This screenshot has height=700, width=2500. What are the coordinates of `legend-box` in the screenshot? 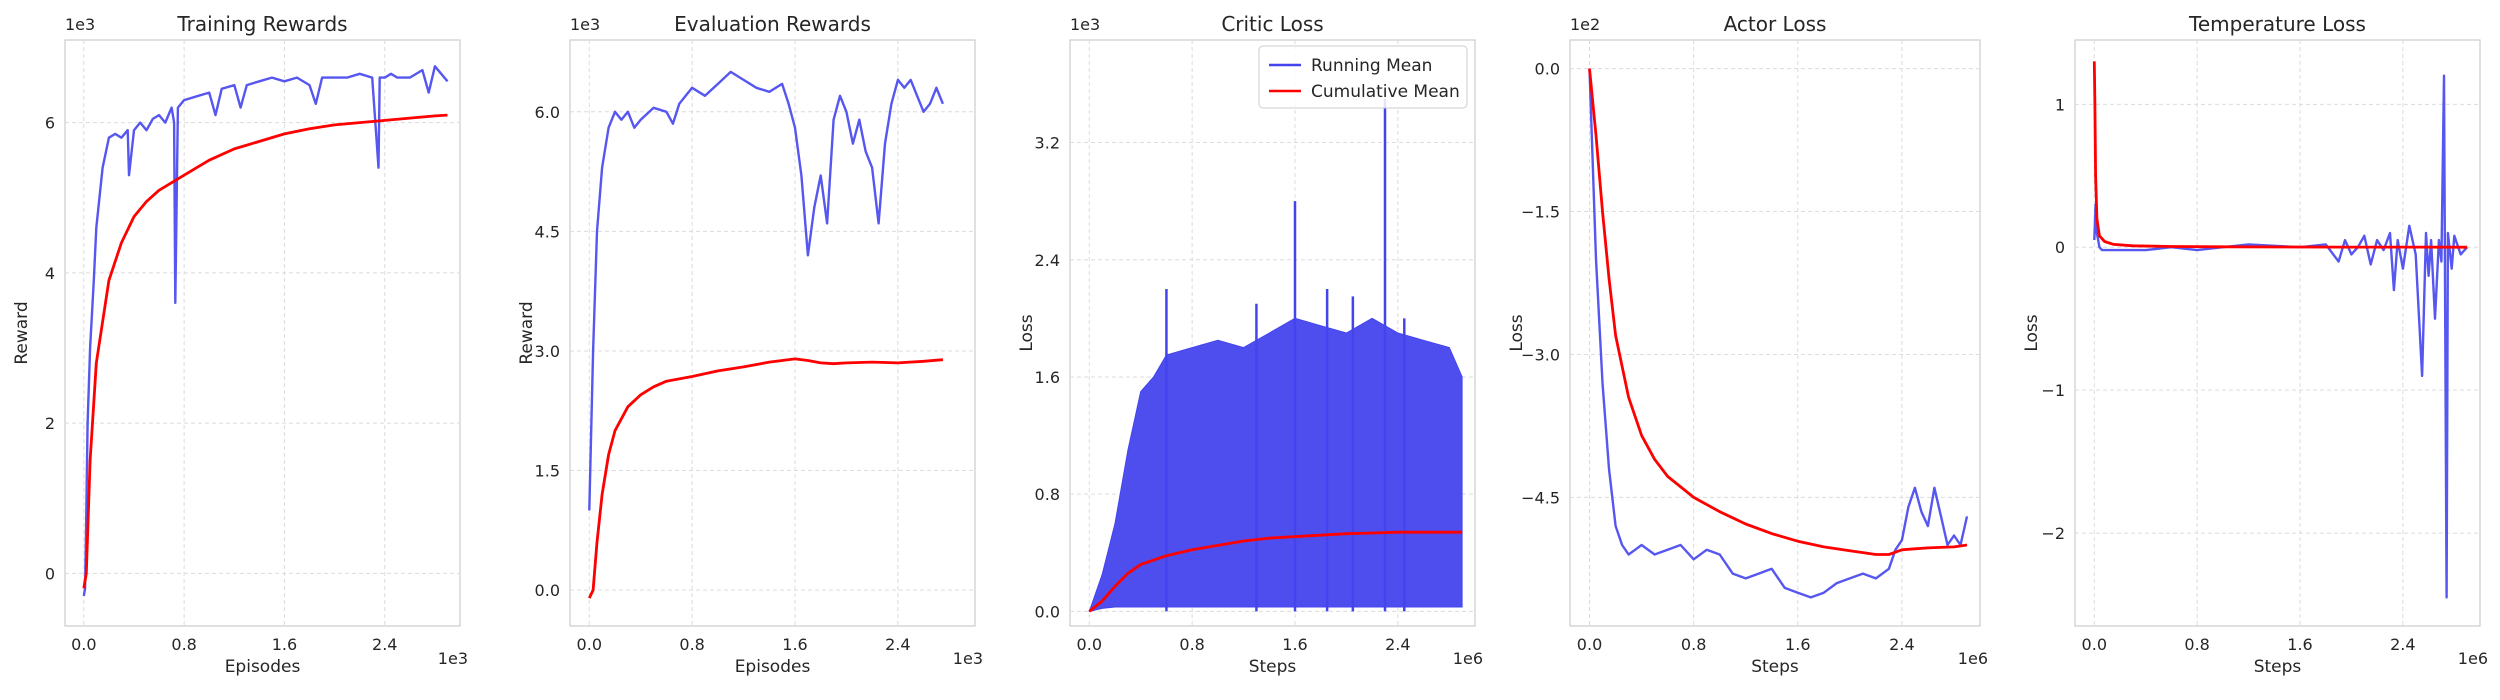 It's located at (1363, 77).